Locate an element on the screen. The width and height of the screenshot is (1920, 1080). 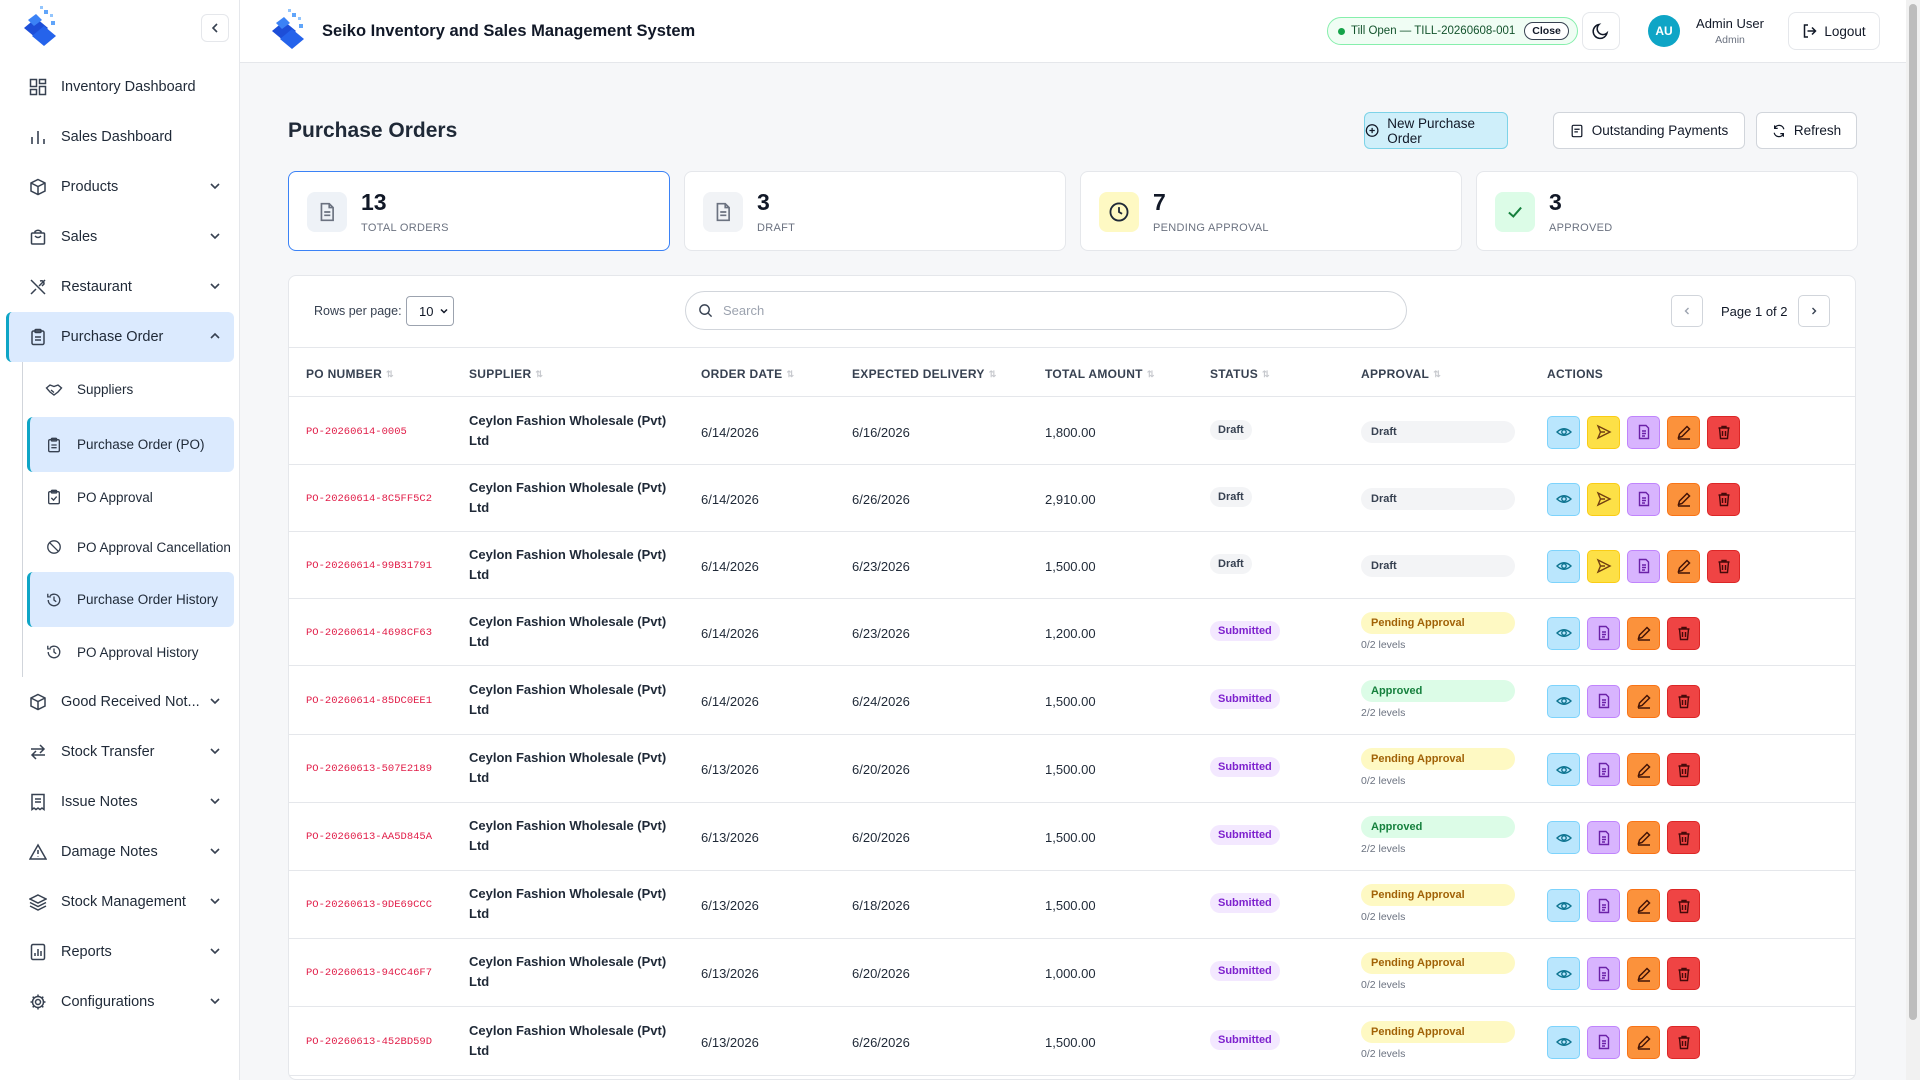
sidebar-subitem-label: PO Approval History is located at coordinates (138, 652).